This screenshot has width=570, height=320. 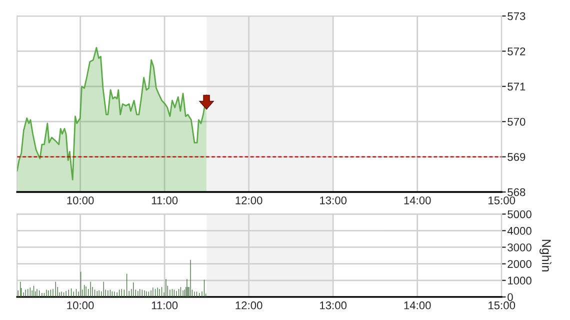 I want to click on y-tick-label: 572, so click(x=517, y=51).